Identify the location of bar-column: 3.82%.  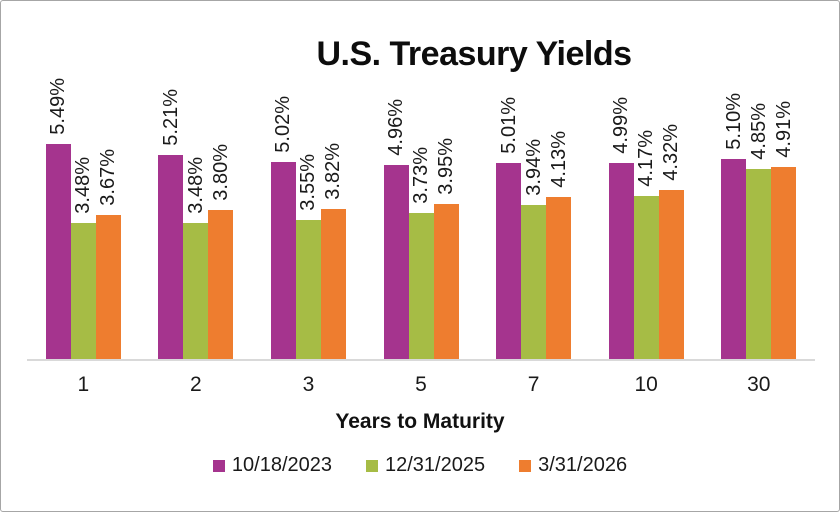
(333, 220).